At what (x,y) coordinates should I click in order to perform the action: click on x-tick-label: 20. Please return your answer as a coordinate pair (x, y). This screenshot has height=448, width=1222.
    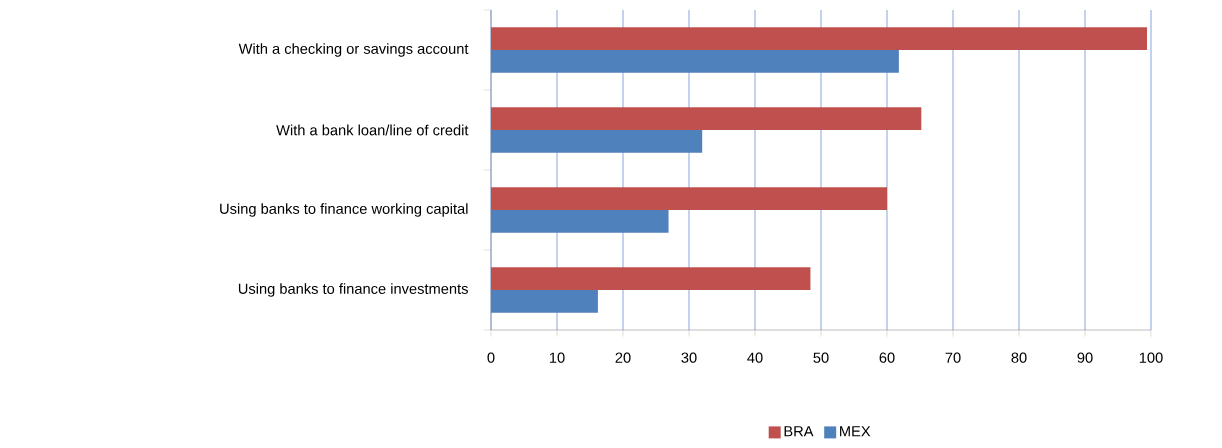
    Looking at the image, I should click on (623, 357).